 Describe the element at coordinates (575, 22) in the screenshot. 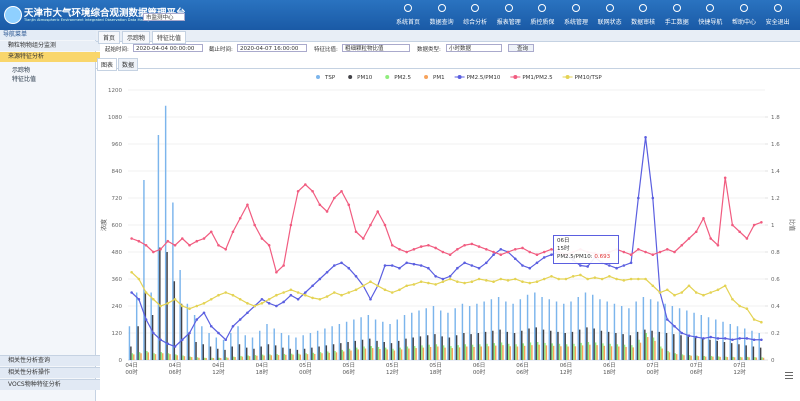

I see `nav-item: 系统管理` at that location.